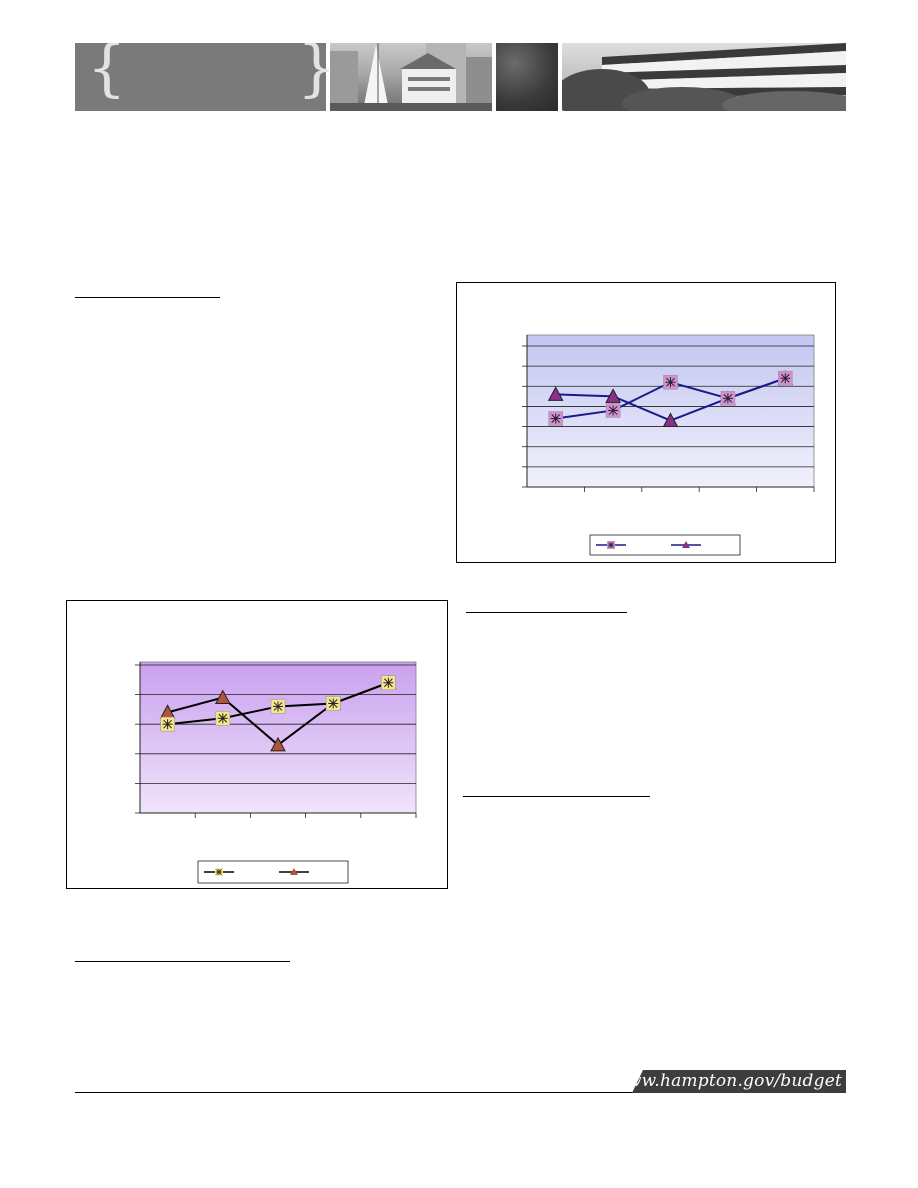  I want to click on footer-rule, so click(460, 1092).